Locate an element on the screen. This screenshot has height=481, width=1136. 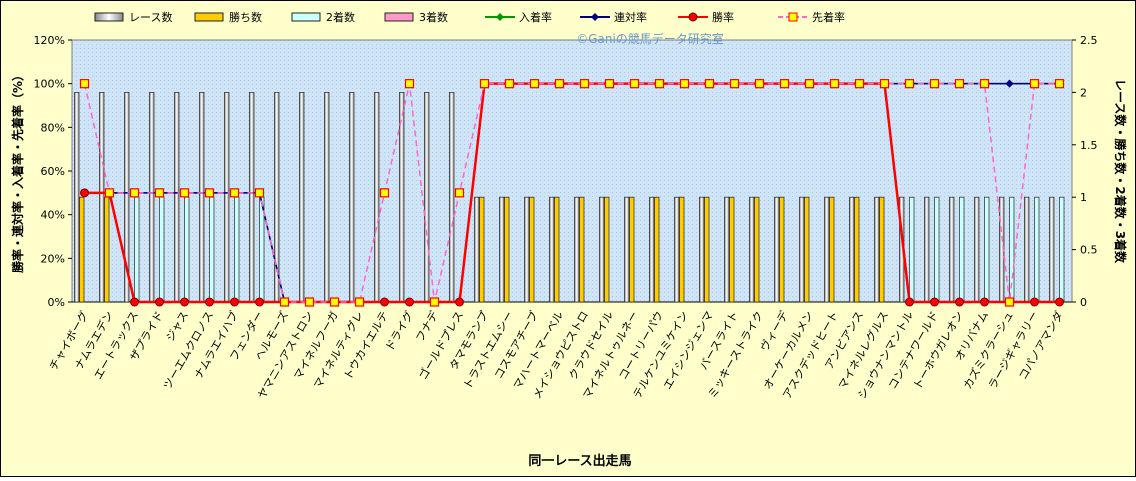
y2-tick-label: 0 is located at coordinates (1083, 302).